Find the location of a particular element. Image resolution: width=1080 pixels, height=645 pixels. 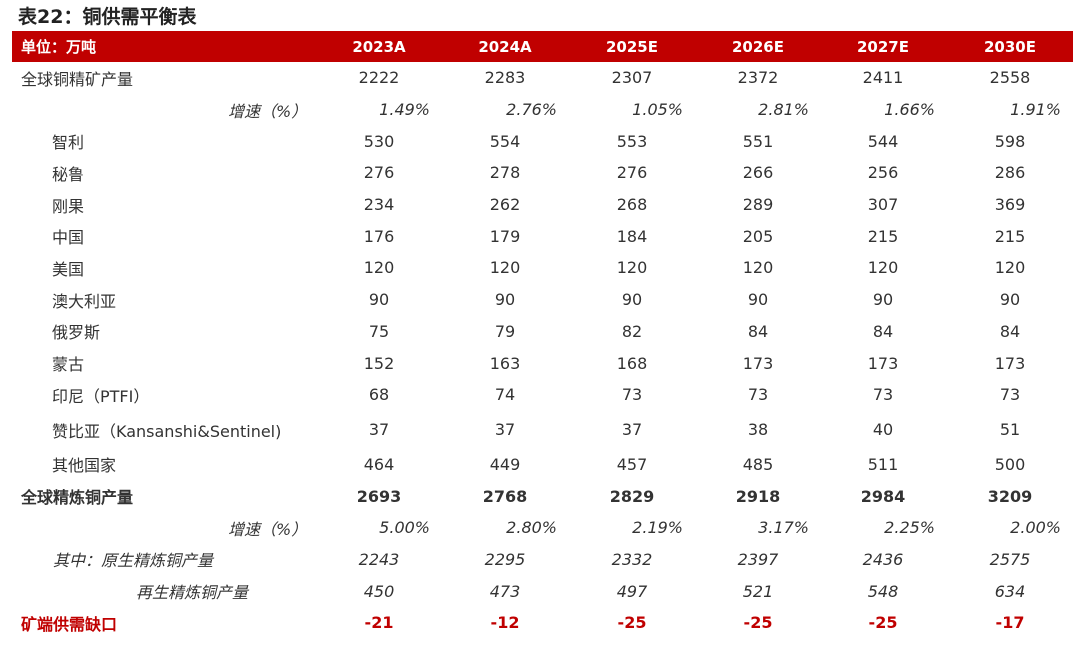

table-cell: 1.91% is located at coordinates (1035, 110).